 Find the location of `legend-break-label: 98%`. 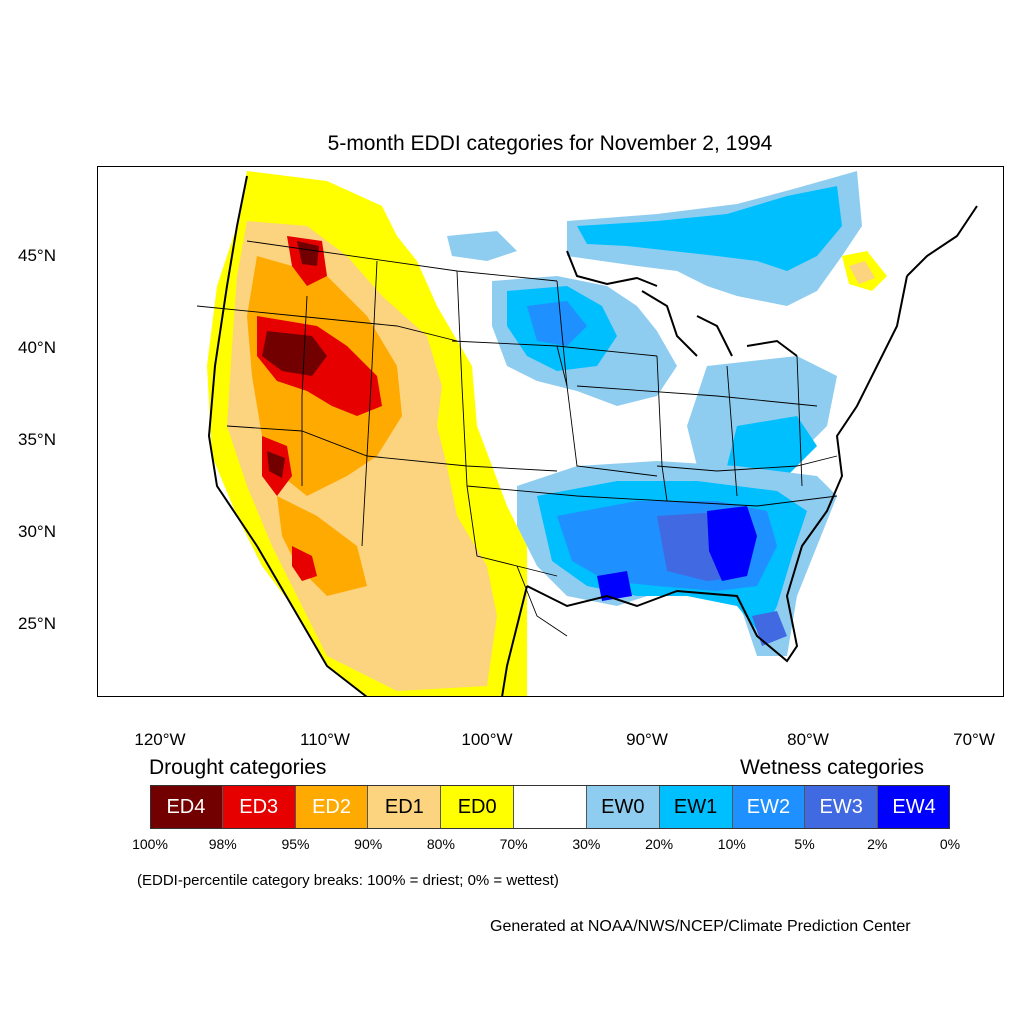

legend-break-label: 98% is located at coordinates (222, 844).